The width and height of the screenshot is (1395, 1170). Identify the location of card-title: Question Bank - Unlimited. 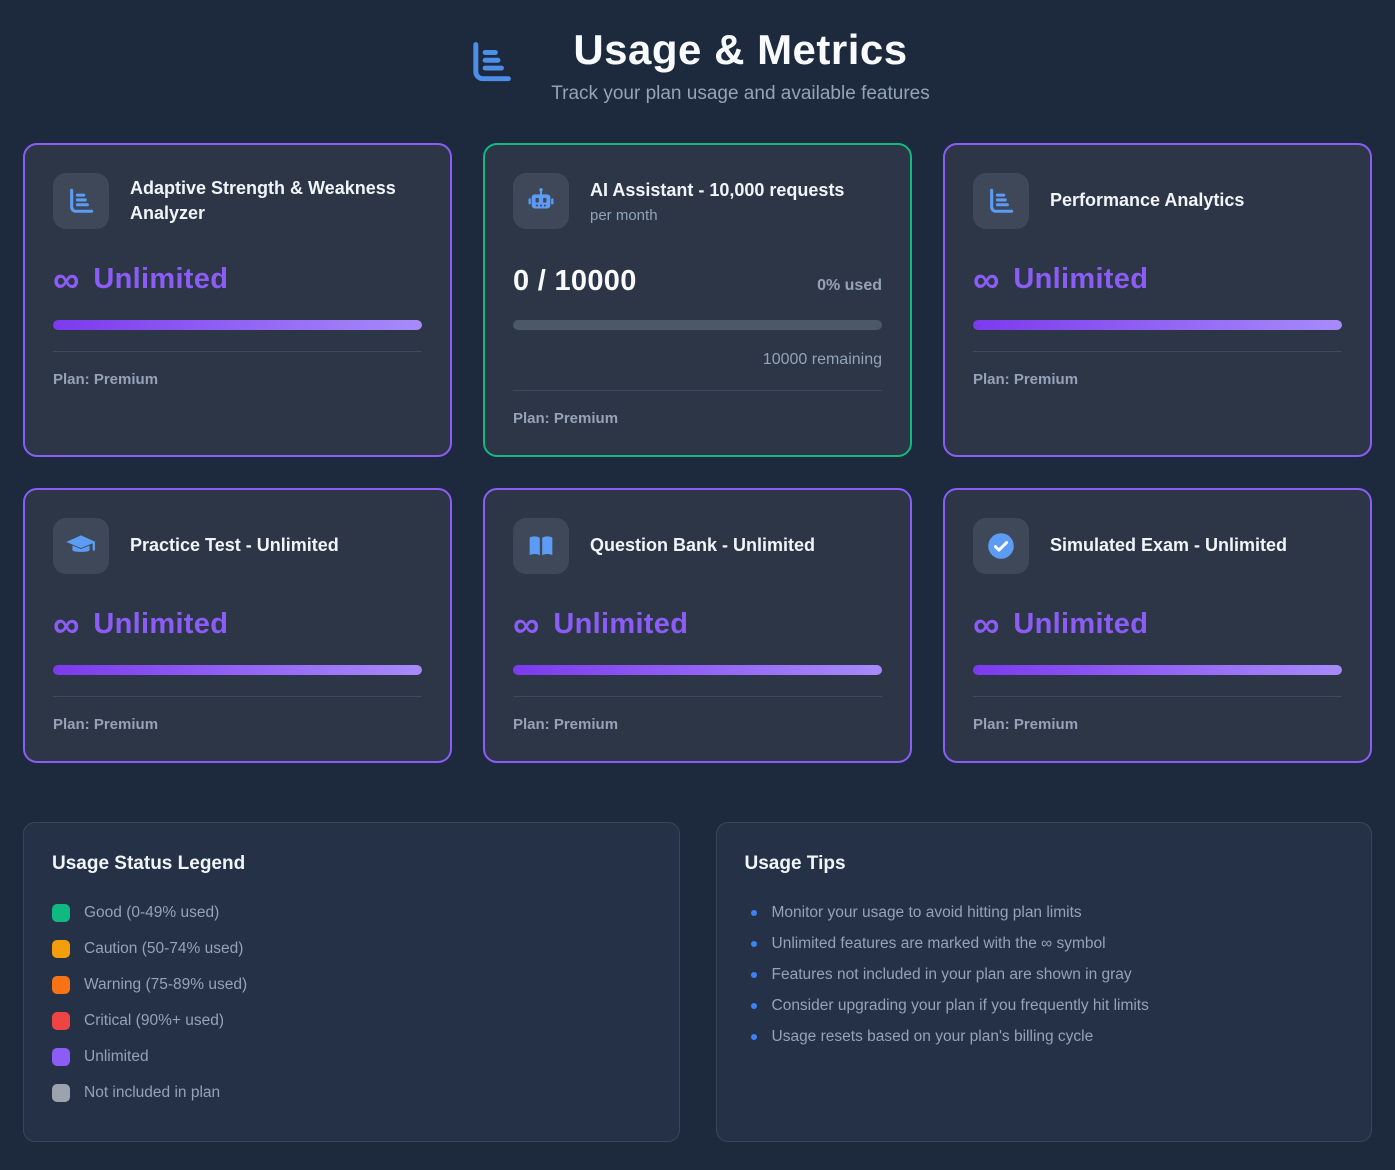
(703, 545).